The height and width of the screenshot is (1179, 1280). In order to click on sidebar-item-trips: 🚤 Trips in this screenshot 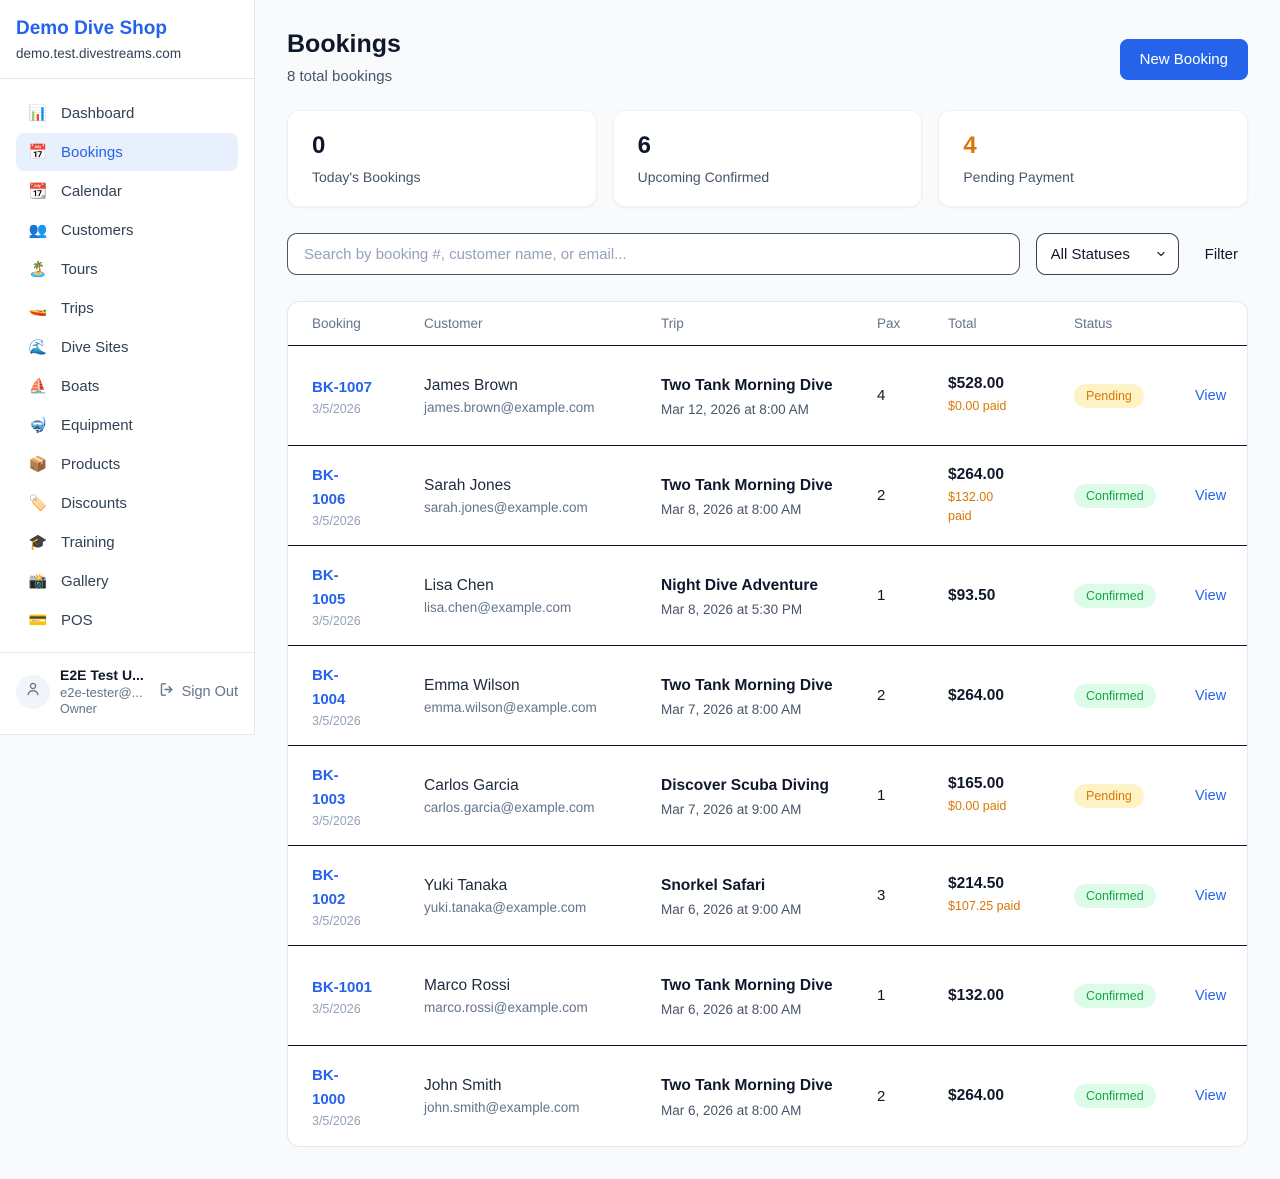, I will do `click(127, 308)`.